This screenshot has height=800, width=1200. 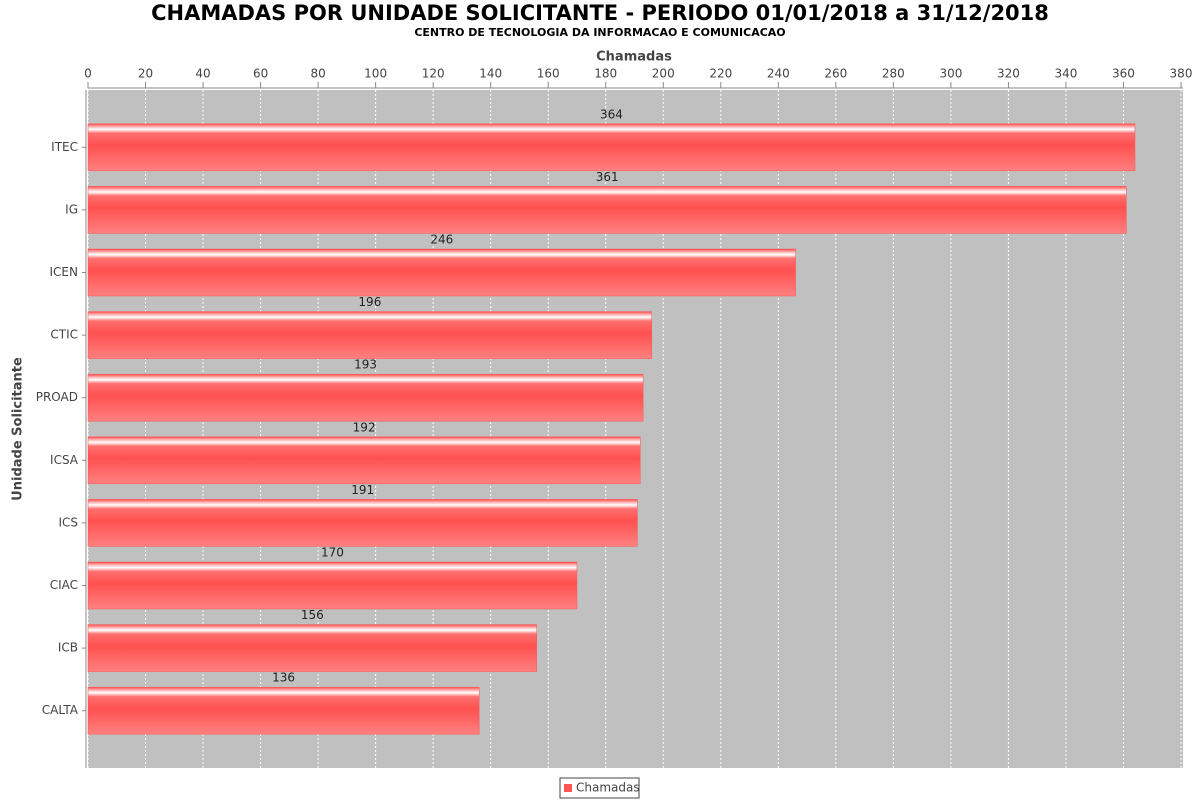 I want to click on y-tick-label: CALTA, so click(x=60, y=710).